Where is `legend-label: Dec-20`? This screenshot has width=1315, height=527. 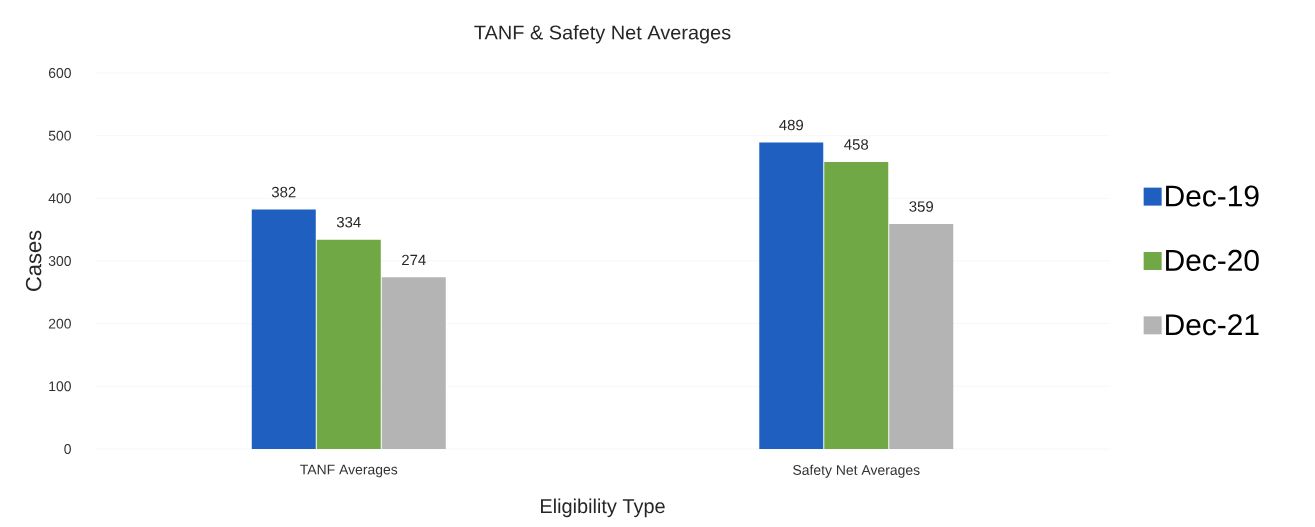
legend-label: Dec-20 is located at coordinates (1212, 260).